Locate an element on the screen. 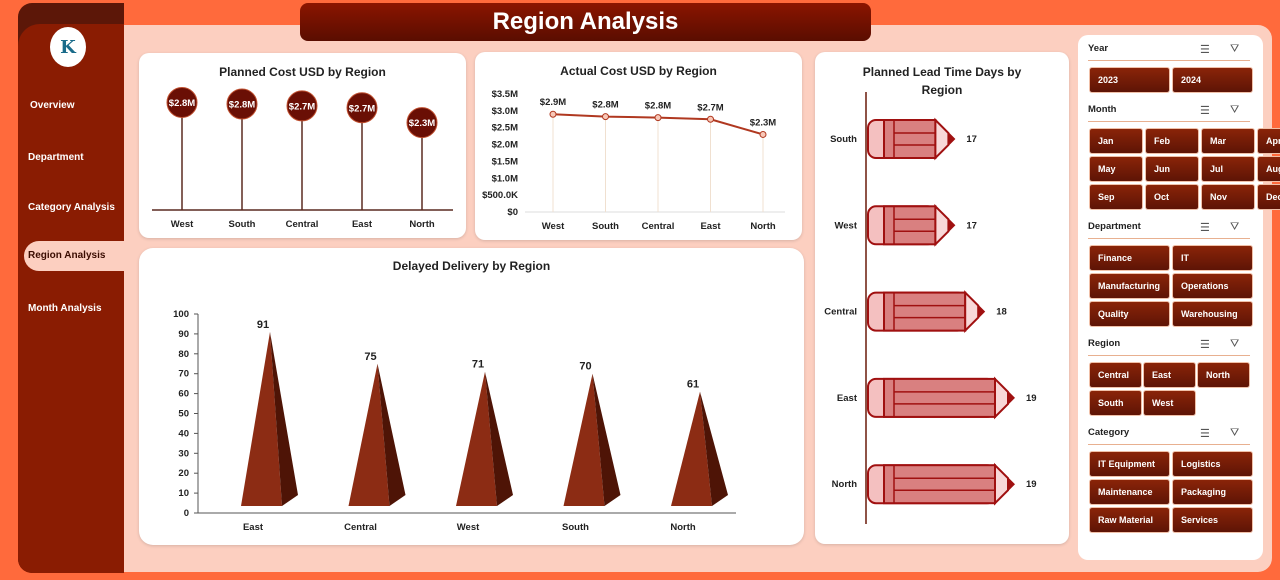 The image size is (1280, 580). y-tick-label: $3.5M is located at coordinates (505, 94).